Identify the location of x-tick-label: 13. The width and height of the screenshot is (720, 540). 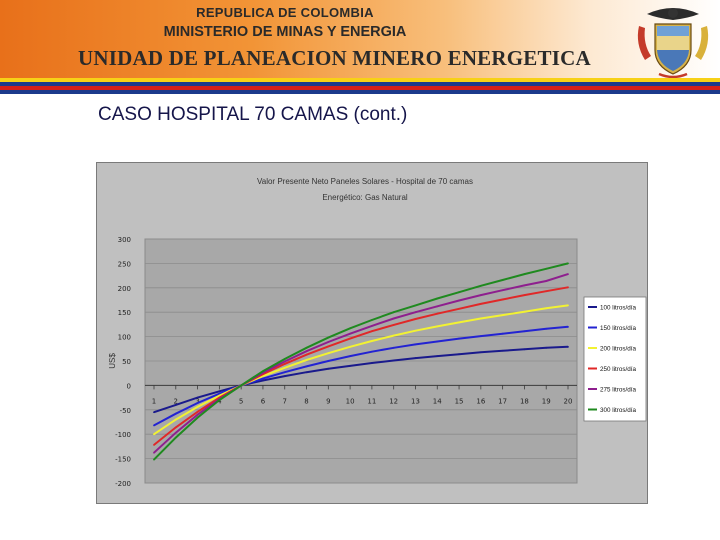
(415, 401).